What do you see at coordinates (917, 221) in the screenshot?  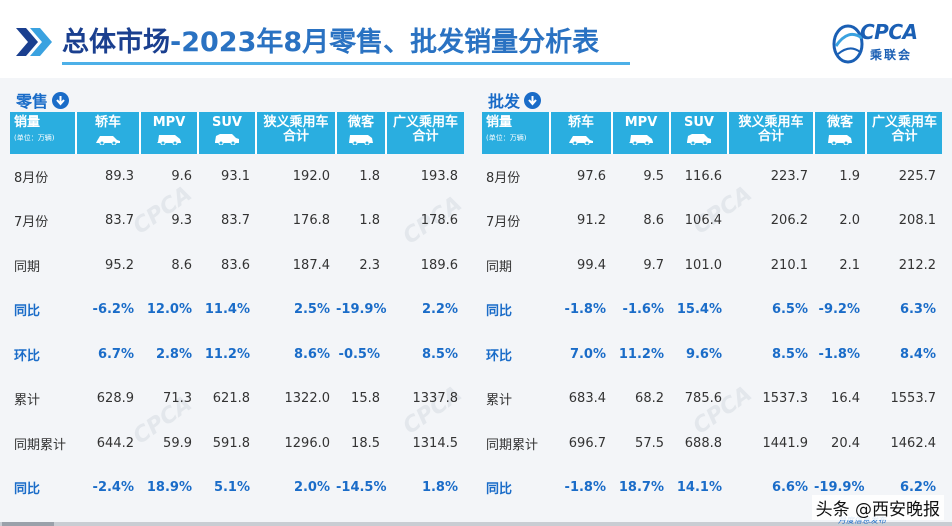 I see `table-cell: 208.1` at bounding box center [917, 221].